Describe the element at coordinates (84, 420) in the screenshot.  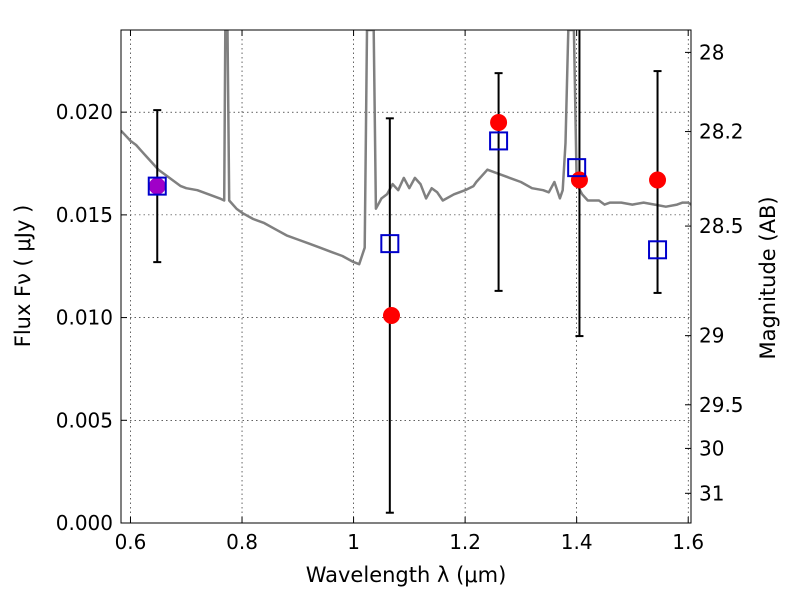
I see `y-tick-label: 0.005` at that location.